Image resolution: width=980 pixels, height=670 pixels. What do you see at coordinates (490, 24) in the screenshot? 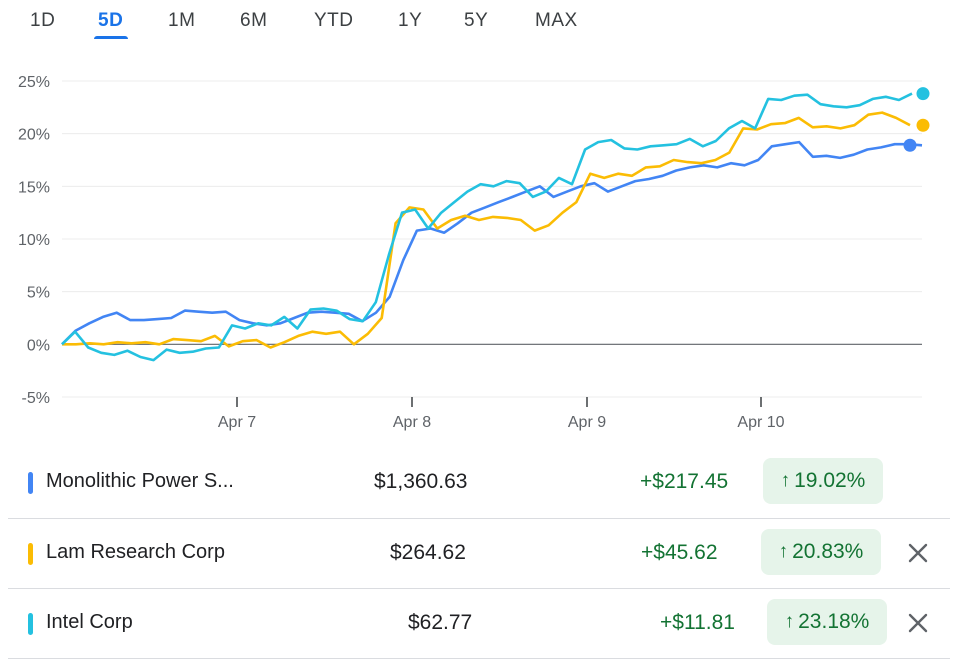
I see `range-tabs: 1D 5D 1M 6M YTD 1Y 5Y MAX` at bounding box center [490, 24].